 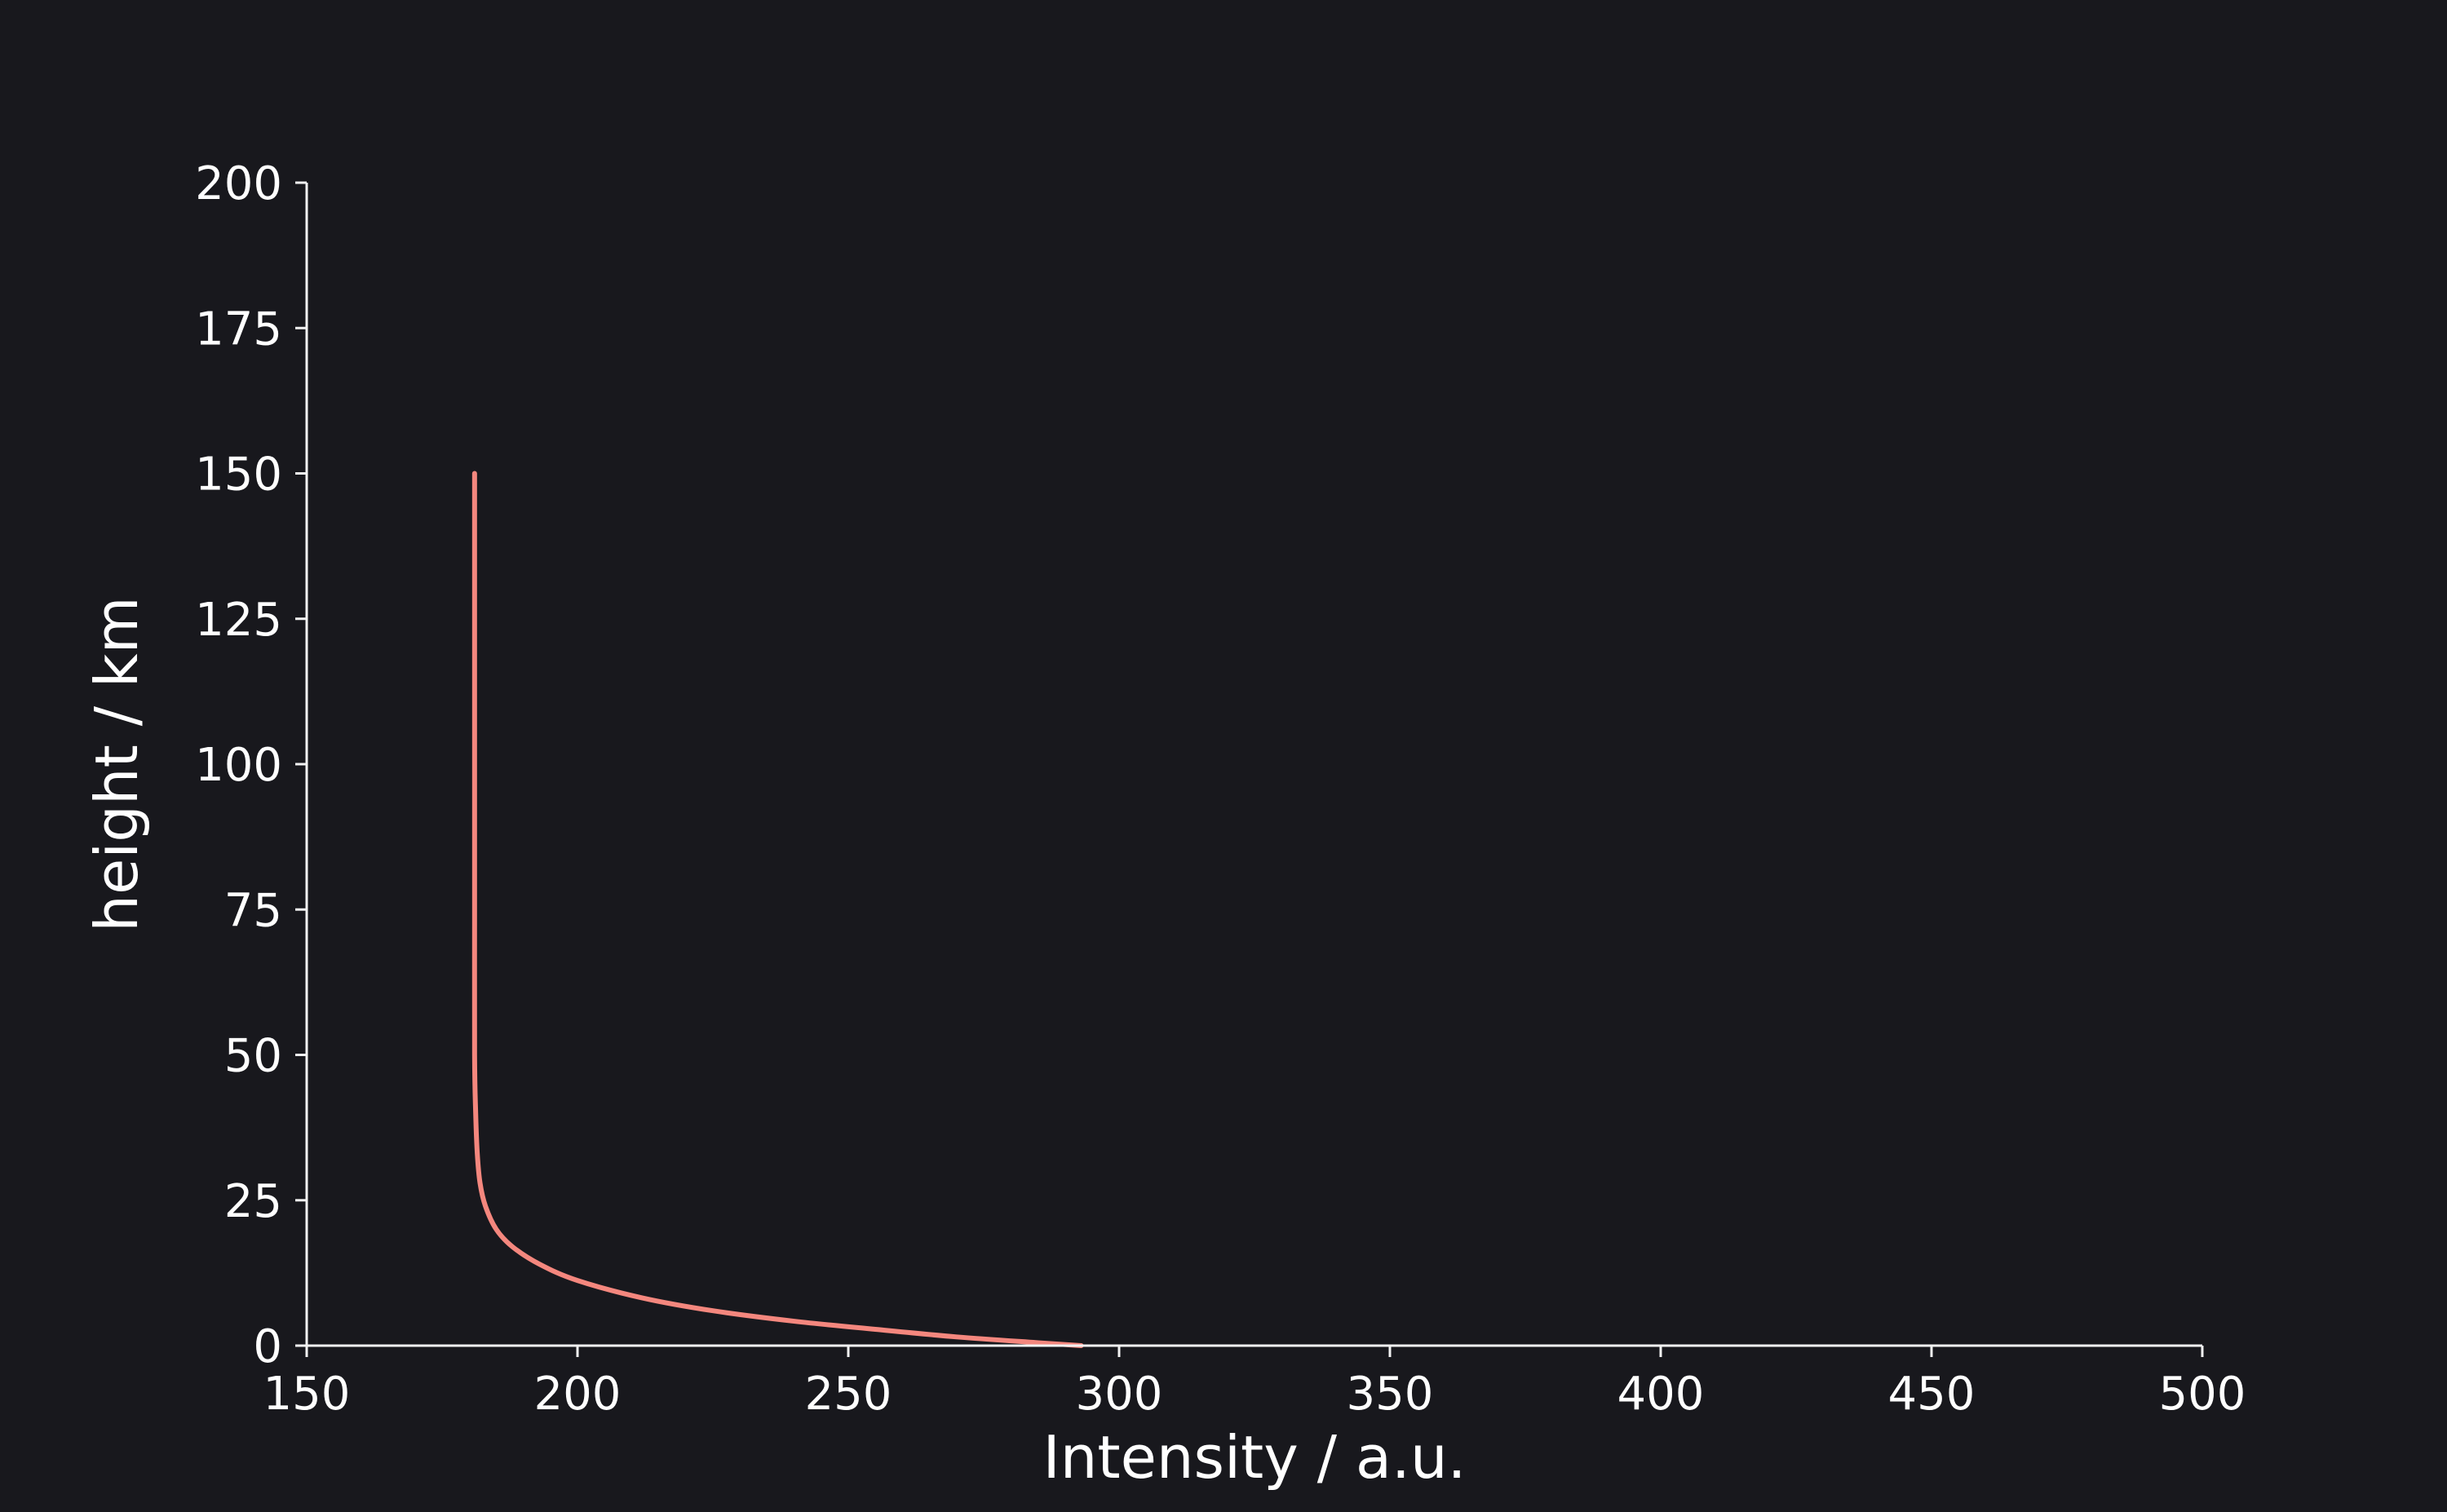 I want to click on y-tick-label: 0, so click(x=267, y=1346).